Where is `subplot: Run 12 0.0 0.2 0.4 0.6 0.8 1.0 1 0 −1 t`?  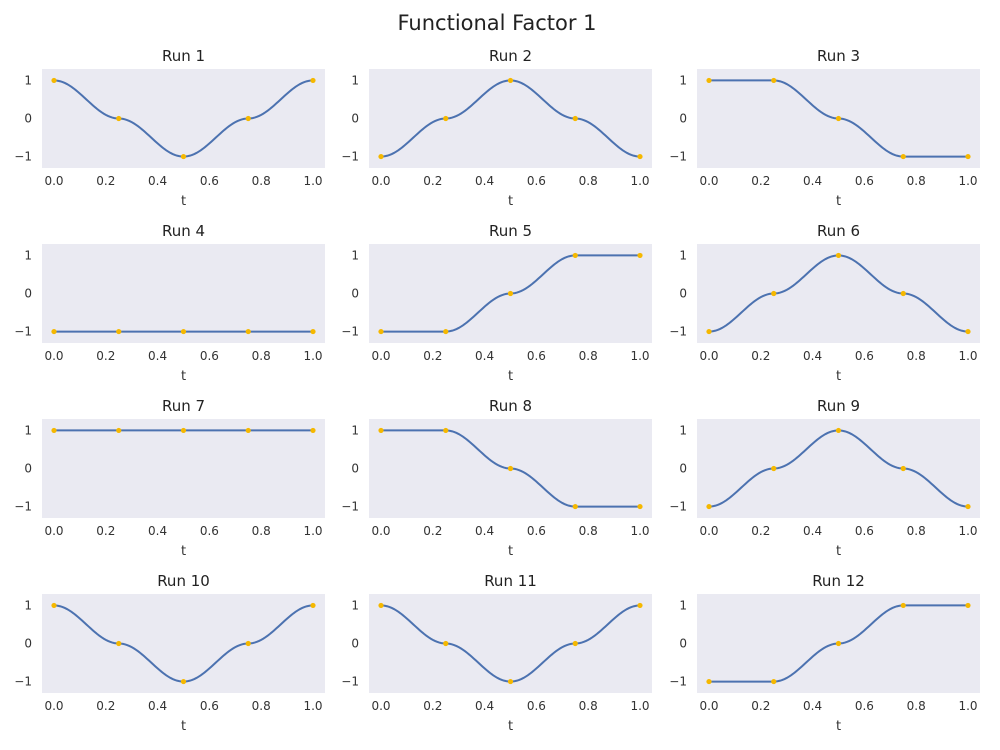 subplot: Run 12 0.0 0.2 0.4 0.6 0.8 1.0 1 0 −1 t is located at coordinates (824, 653).